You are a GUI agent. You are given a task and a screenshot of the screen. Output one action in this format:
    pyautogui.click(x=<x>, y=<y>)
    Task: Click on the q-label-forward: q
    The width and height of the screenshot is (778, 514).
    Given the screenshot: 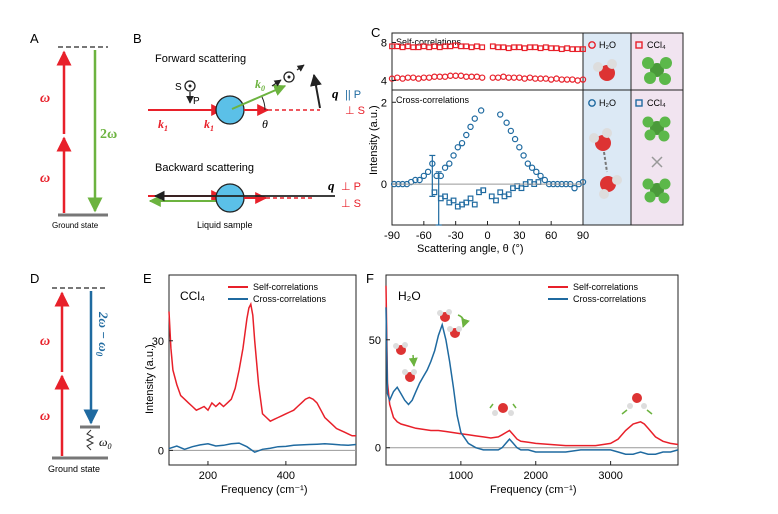 What is the action you would take?
    pyautogui.click(x=335, y=93)
    